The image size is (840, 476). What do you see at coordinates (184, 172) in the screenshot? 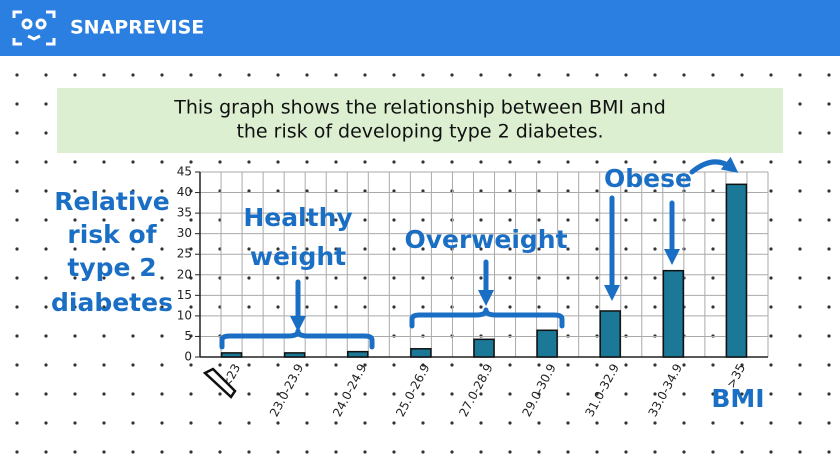
I see `y-tick-label: 45` at bounding box center [184, 172].